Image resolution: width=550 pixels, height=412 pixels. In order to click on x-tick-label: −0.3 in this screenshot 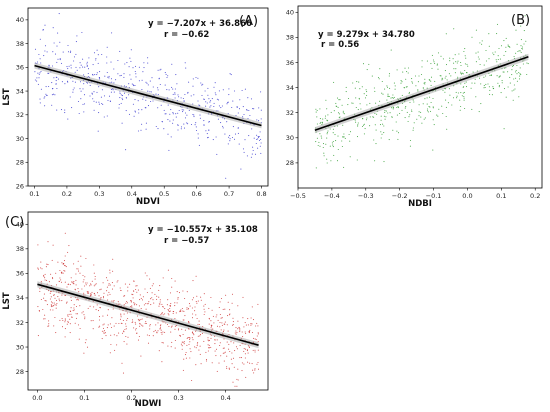, I will do `click(366, 196)`.